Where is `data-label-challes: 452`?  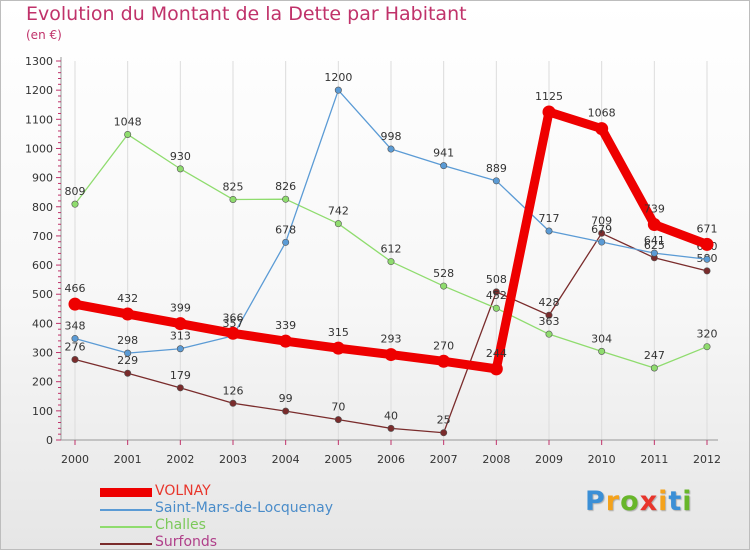 data-label-challes: 452 is located at coordinates (496, 295).